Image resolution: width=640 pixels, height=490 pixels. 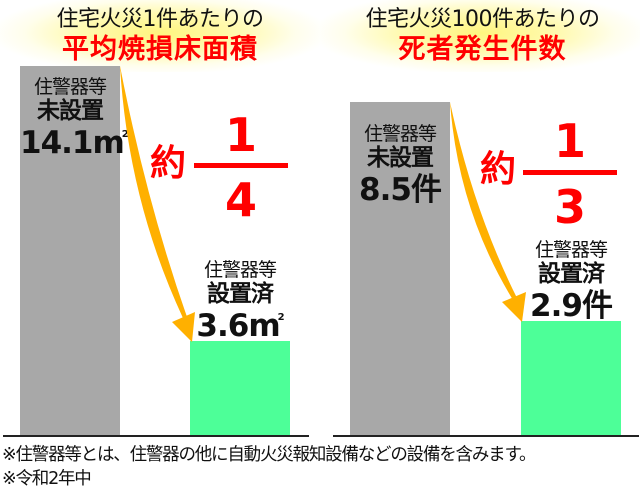 What do you see at coordinates (240, 388) in the screenshot?
I see `left-bar-after` at bounding box center [240, 388].